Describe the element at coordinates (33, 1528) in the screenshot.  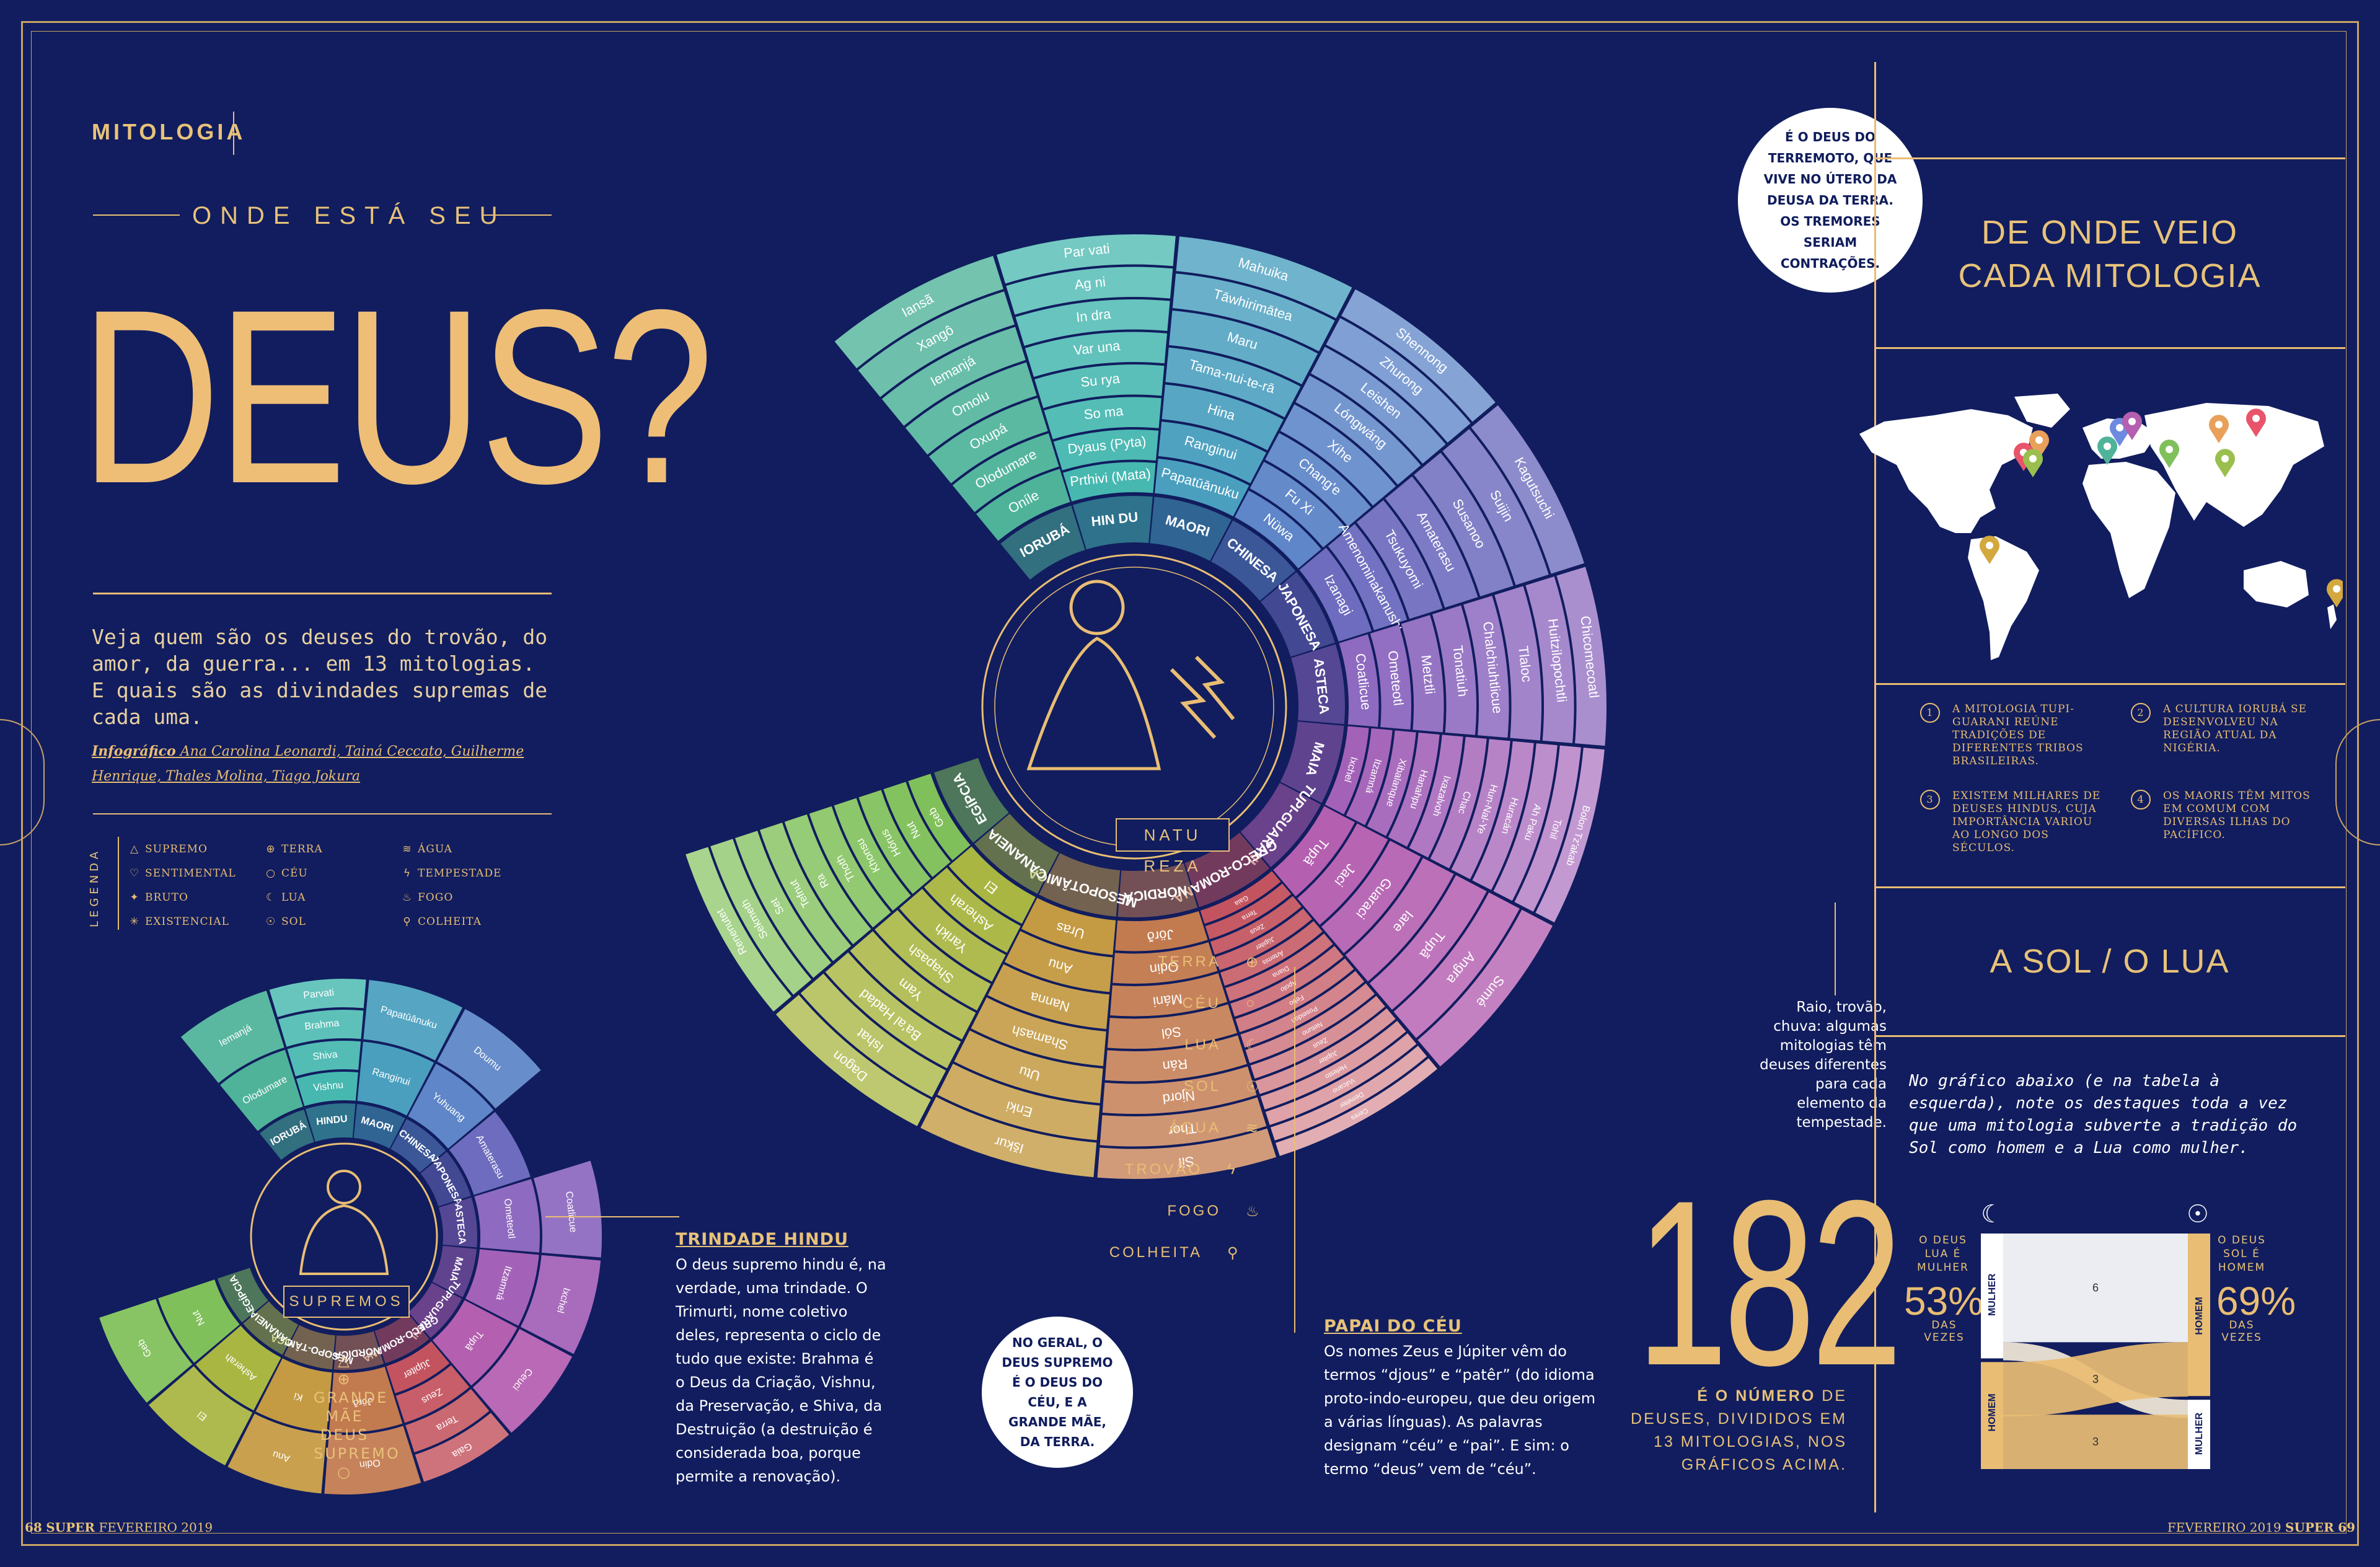
I see `footer-left-page: 68` at that location.